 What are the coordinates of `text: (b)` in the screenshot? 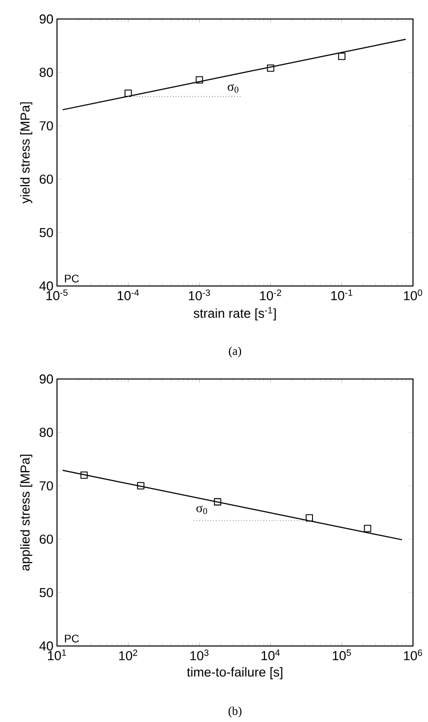 It's located at (235, 712).